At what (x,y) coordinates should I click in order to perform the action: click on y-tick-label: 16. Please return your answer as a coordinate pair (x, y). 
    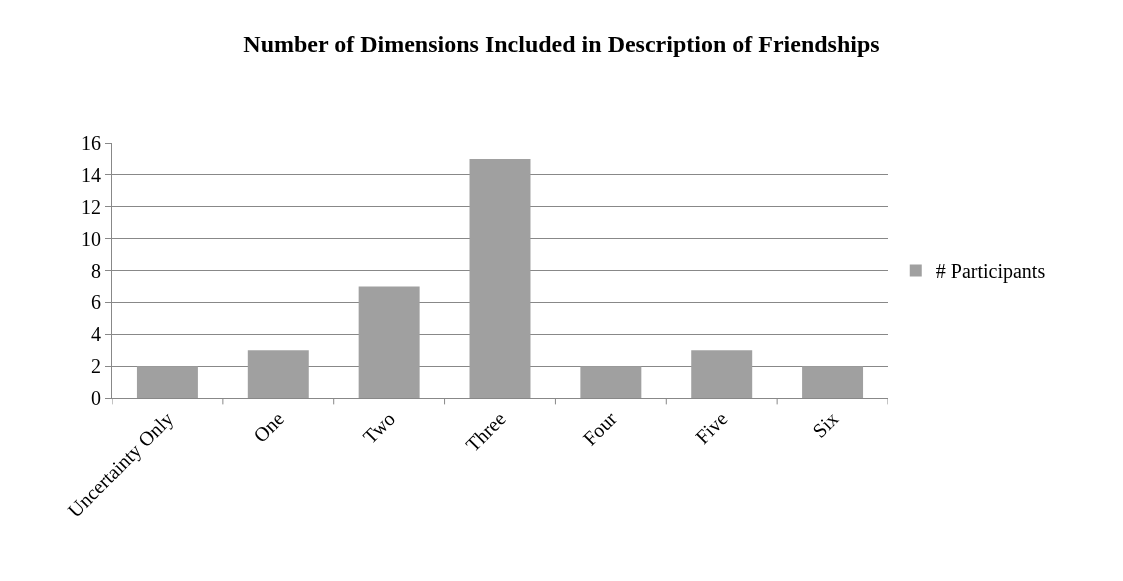
    Looking at the image, I should click on (91, 143).